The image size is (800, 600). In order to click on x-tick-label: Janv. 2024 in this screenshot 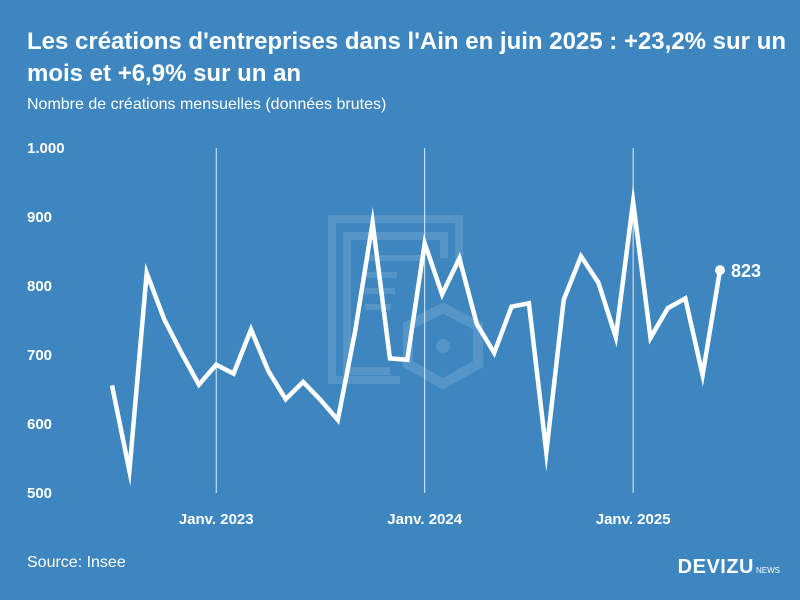, I will do `click(424, 519)`.